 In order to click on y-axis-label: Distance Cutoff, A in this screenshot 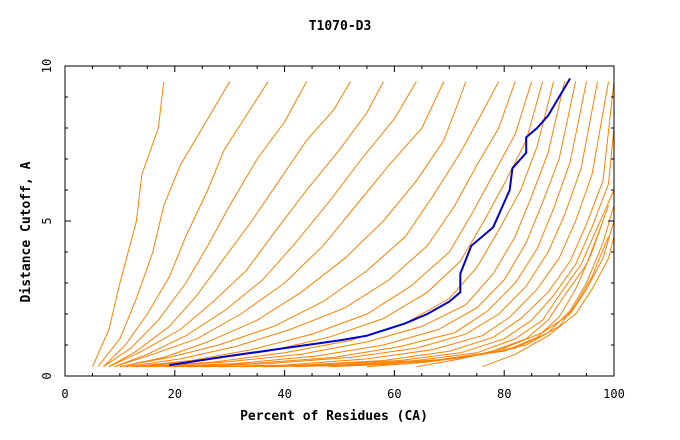, I will do `click(26, 231)`.